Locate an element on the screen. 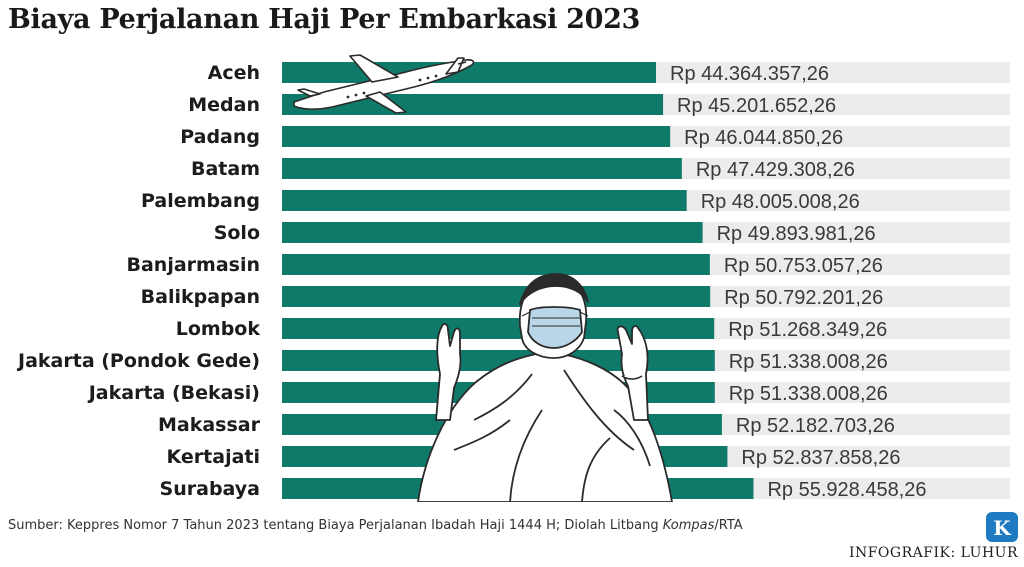 This screenshot has height=567, width=1024. category-label: Aceh is located at coordinates (234, 73).